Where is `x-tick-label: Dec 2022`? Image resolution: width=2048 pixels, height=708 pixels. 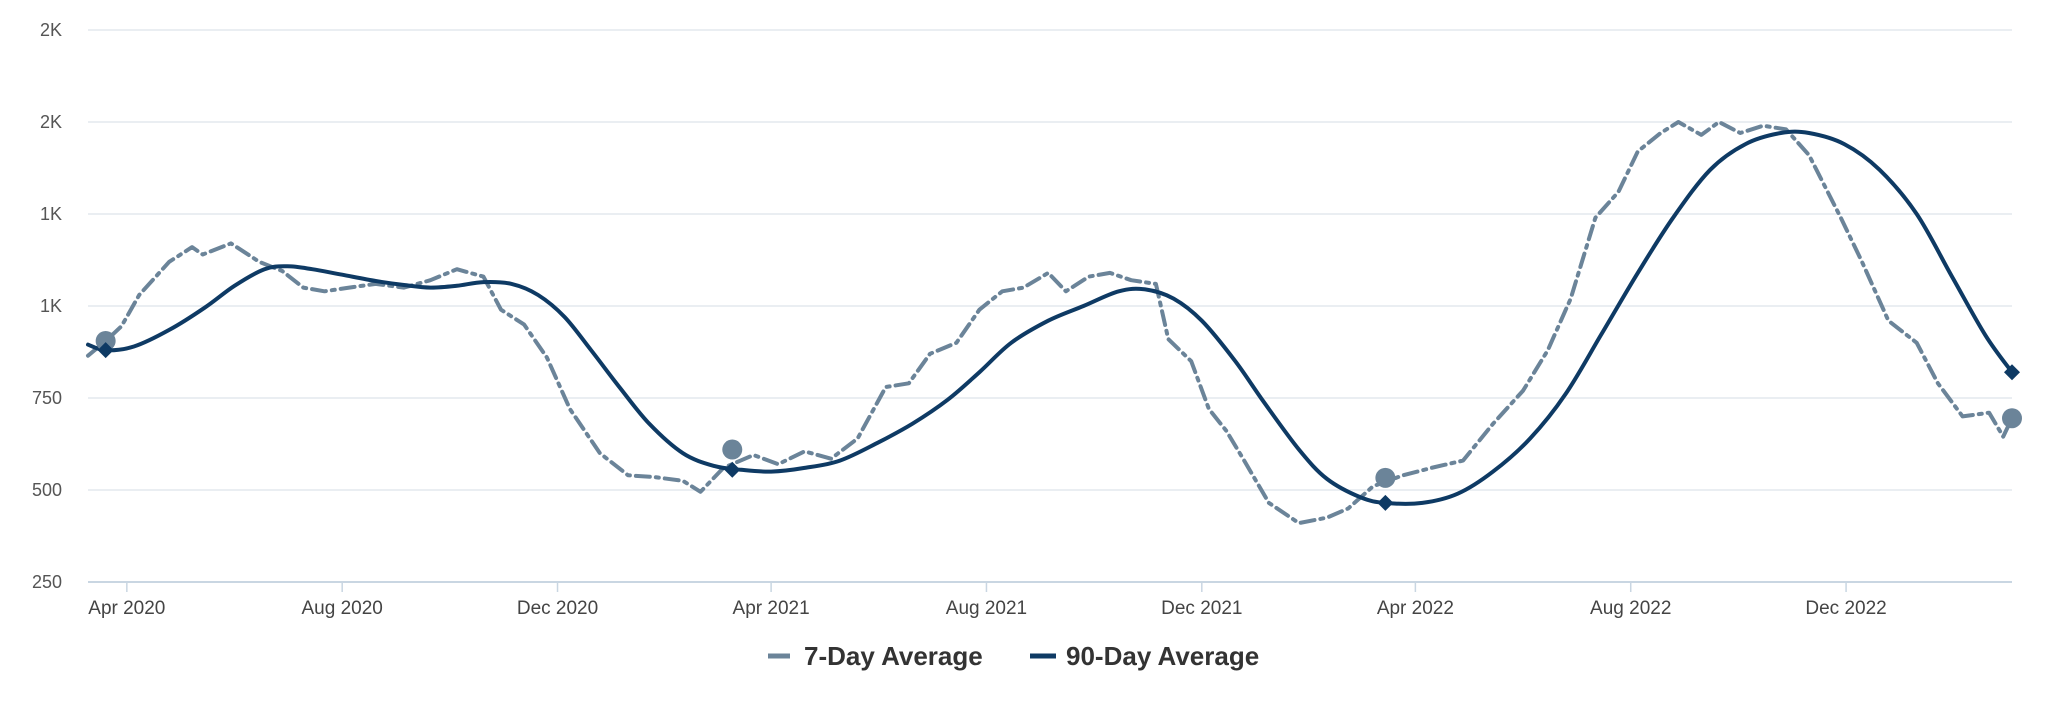 x-tick-label: Dec 2022 is located at coordinates (1845, 608).